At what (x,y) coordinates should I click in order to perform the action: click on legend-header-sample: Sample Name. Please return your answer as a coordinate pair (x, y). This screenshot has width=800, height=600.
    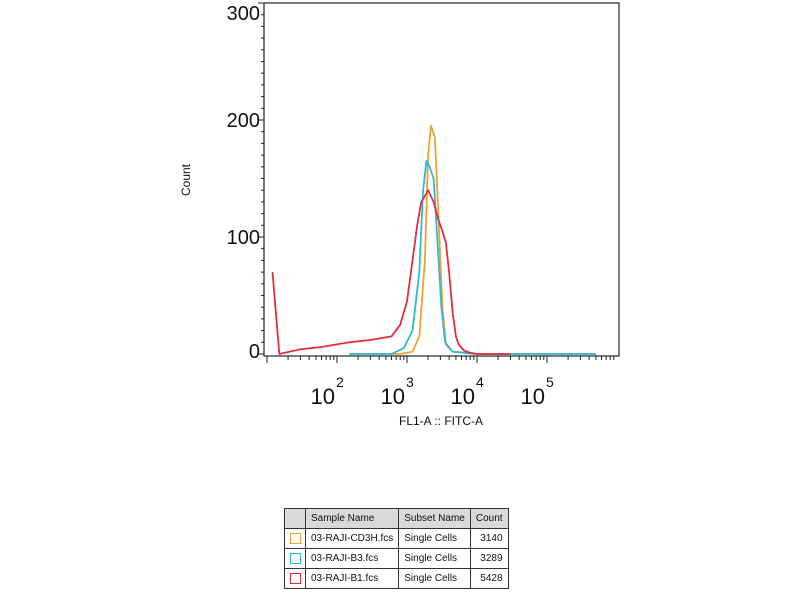
    Looking at the image, I should click on (352, 518).